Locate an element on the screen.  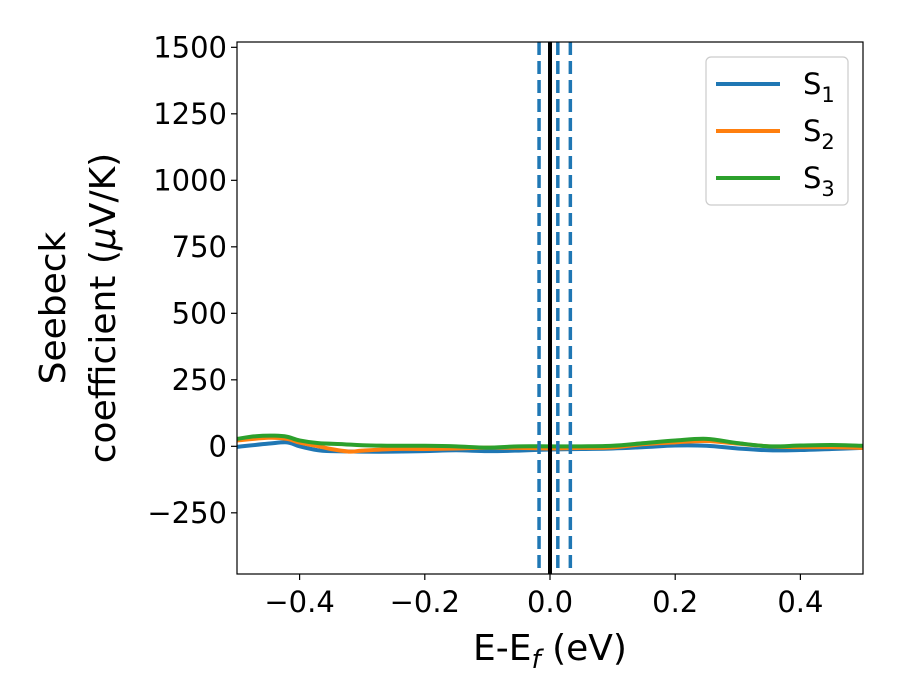
y-tick-label: 1000 is located at coordinates (190, 180).